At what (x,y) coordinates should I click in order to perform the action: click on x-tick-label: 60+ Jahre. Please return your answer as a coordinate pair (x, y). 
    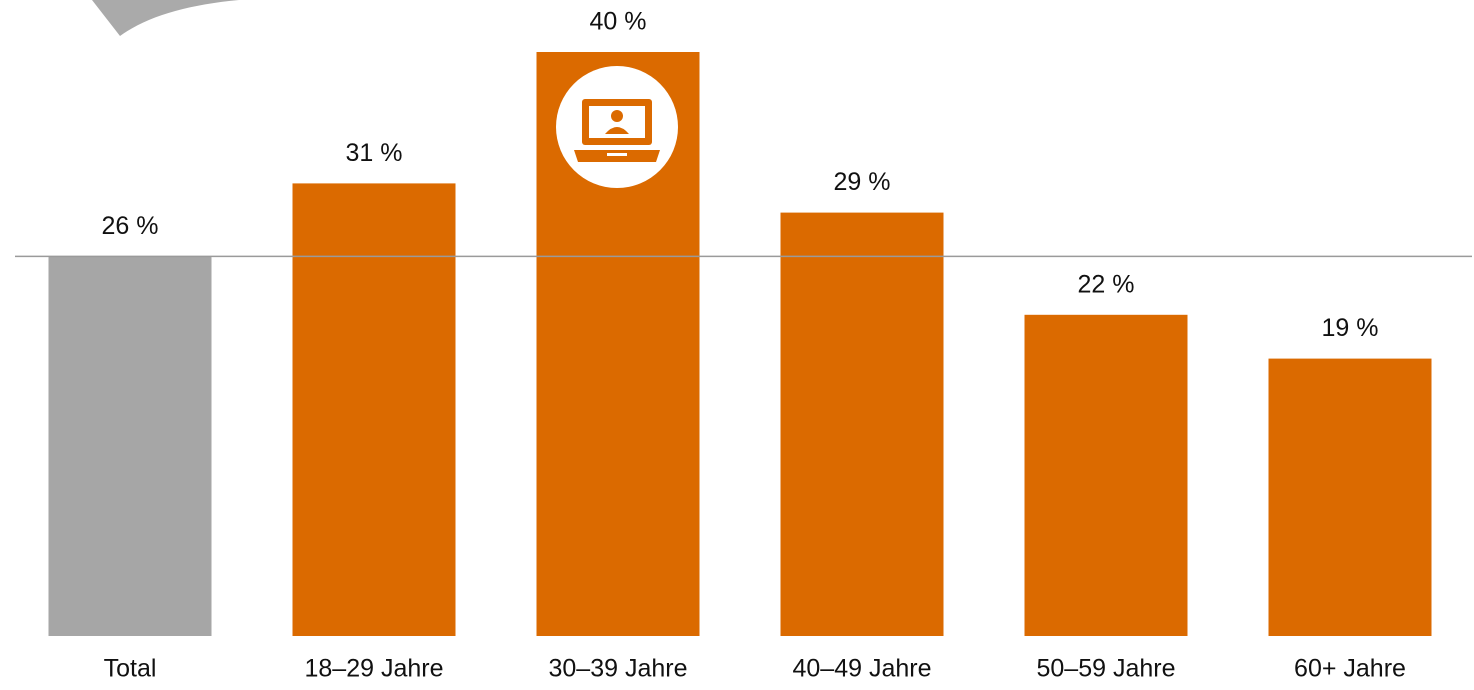
    Looking at the image, I should click on (1350, 669).